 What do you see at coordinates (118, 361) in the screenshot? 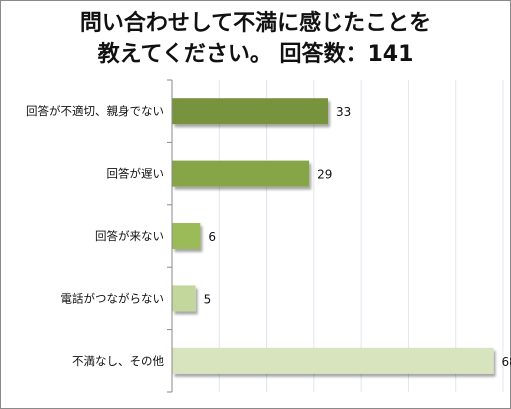
I see `category-label: 不満なし、その他` at bounding box center [118, 361].